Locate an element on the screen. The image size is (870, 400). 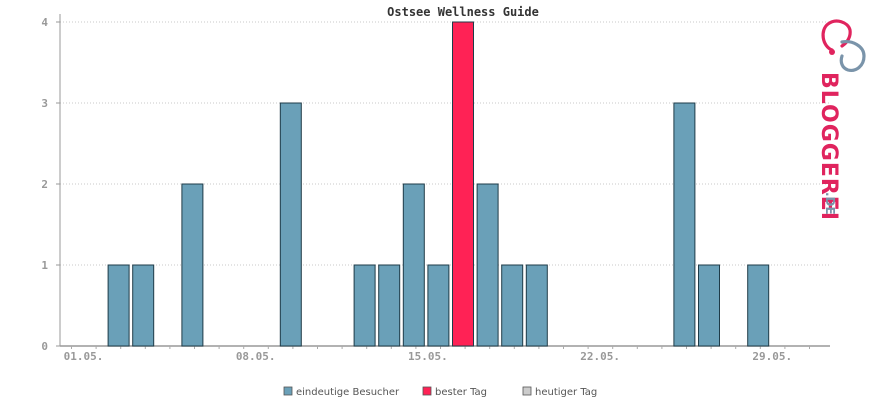
chart-title: Ostsee Wellness Guide is located at coordinates (463, 12).